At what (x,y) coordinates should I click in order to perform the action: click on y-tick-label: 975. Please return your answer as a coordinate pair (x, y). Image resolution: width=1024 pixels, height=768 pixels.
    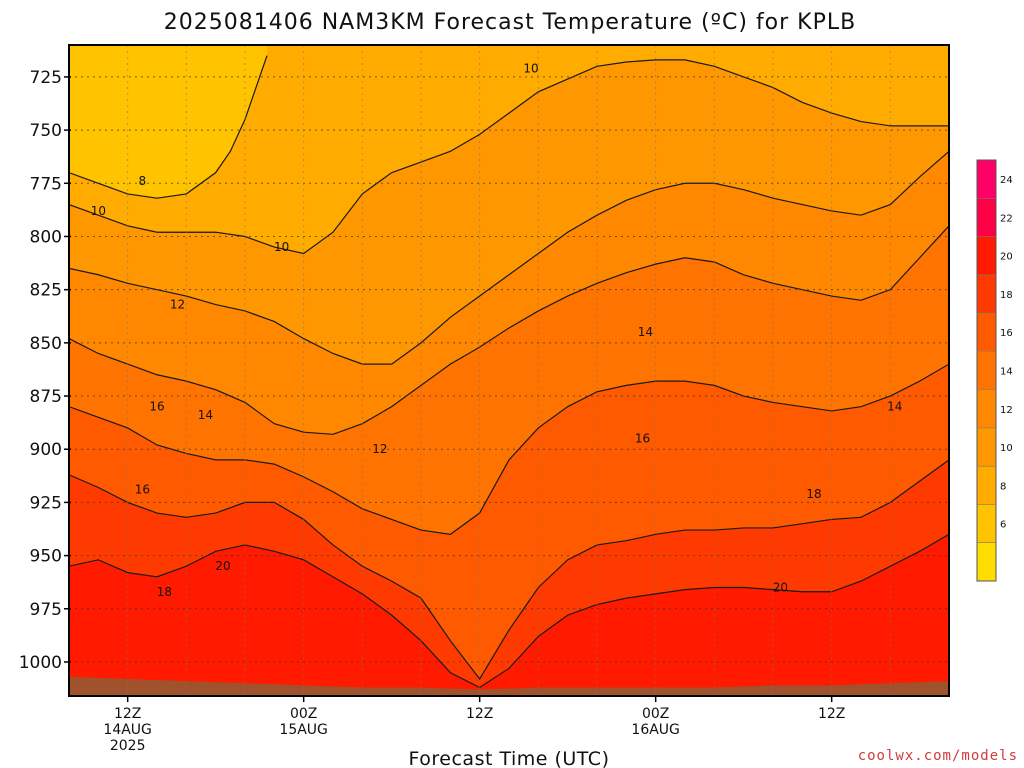
    Looking at the image, I should click on (46, 610).